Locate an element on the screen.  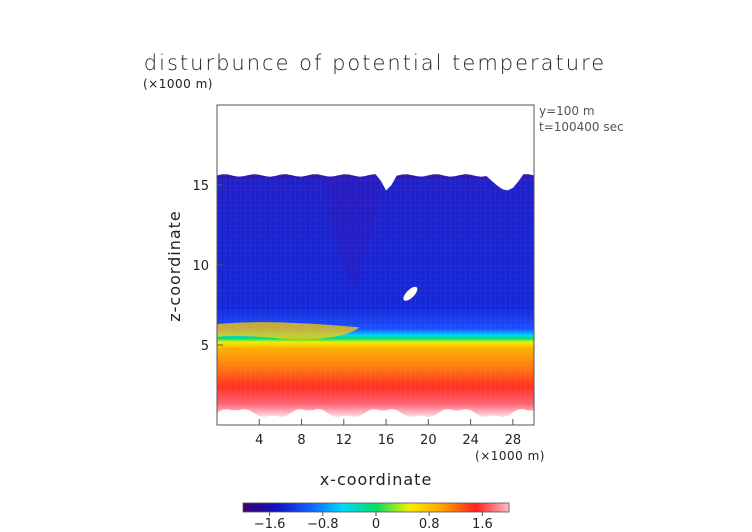
colorbar-tick-label: 0 is located at coordinates (376, 524).